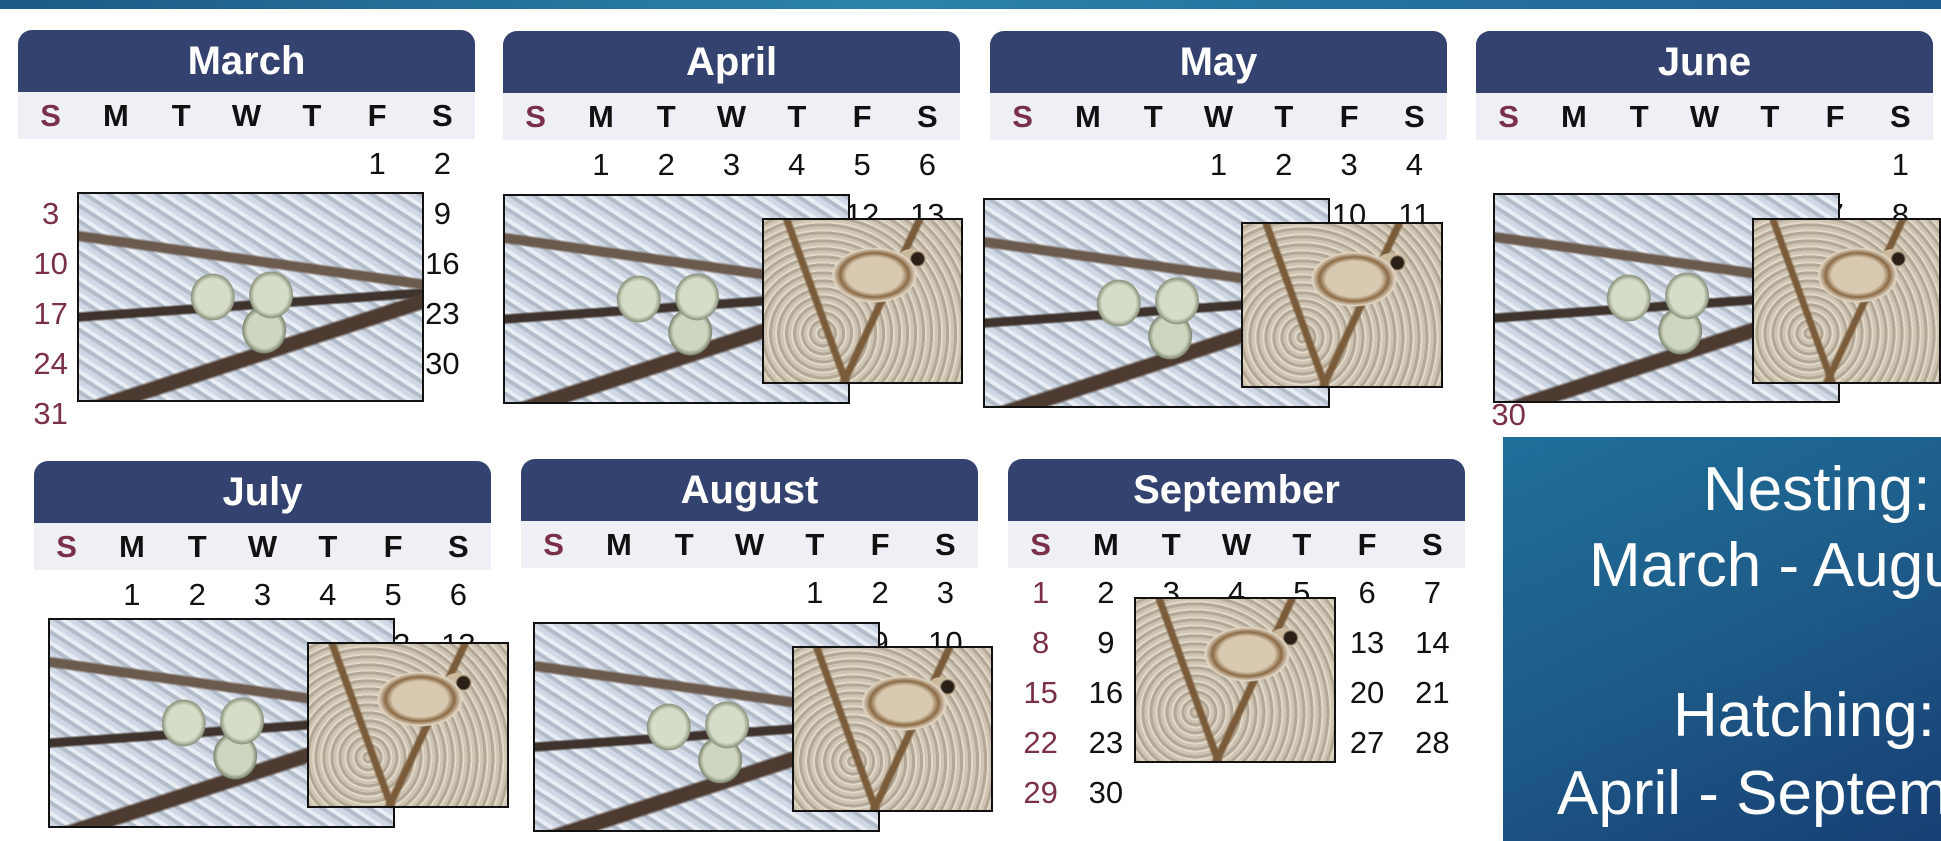 This screenshot has height=841, width=1941. Describe the element at coordinates (50, 363) in the screenshot. I see `day-cell: 24` at that location.